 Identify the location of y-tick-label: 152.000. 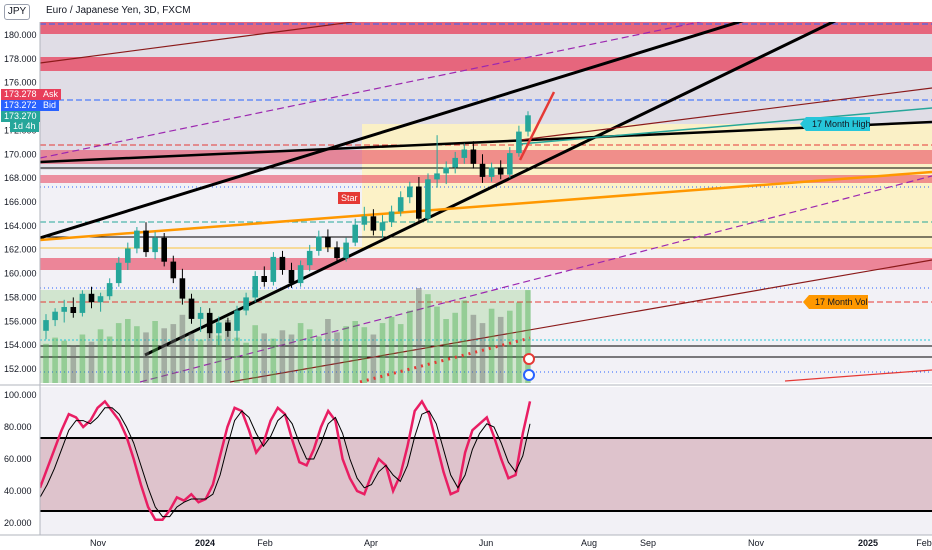
(20, 369).